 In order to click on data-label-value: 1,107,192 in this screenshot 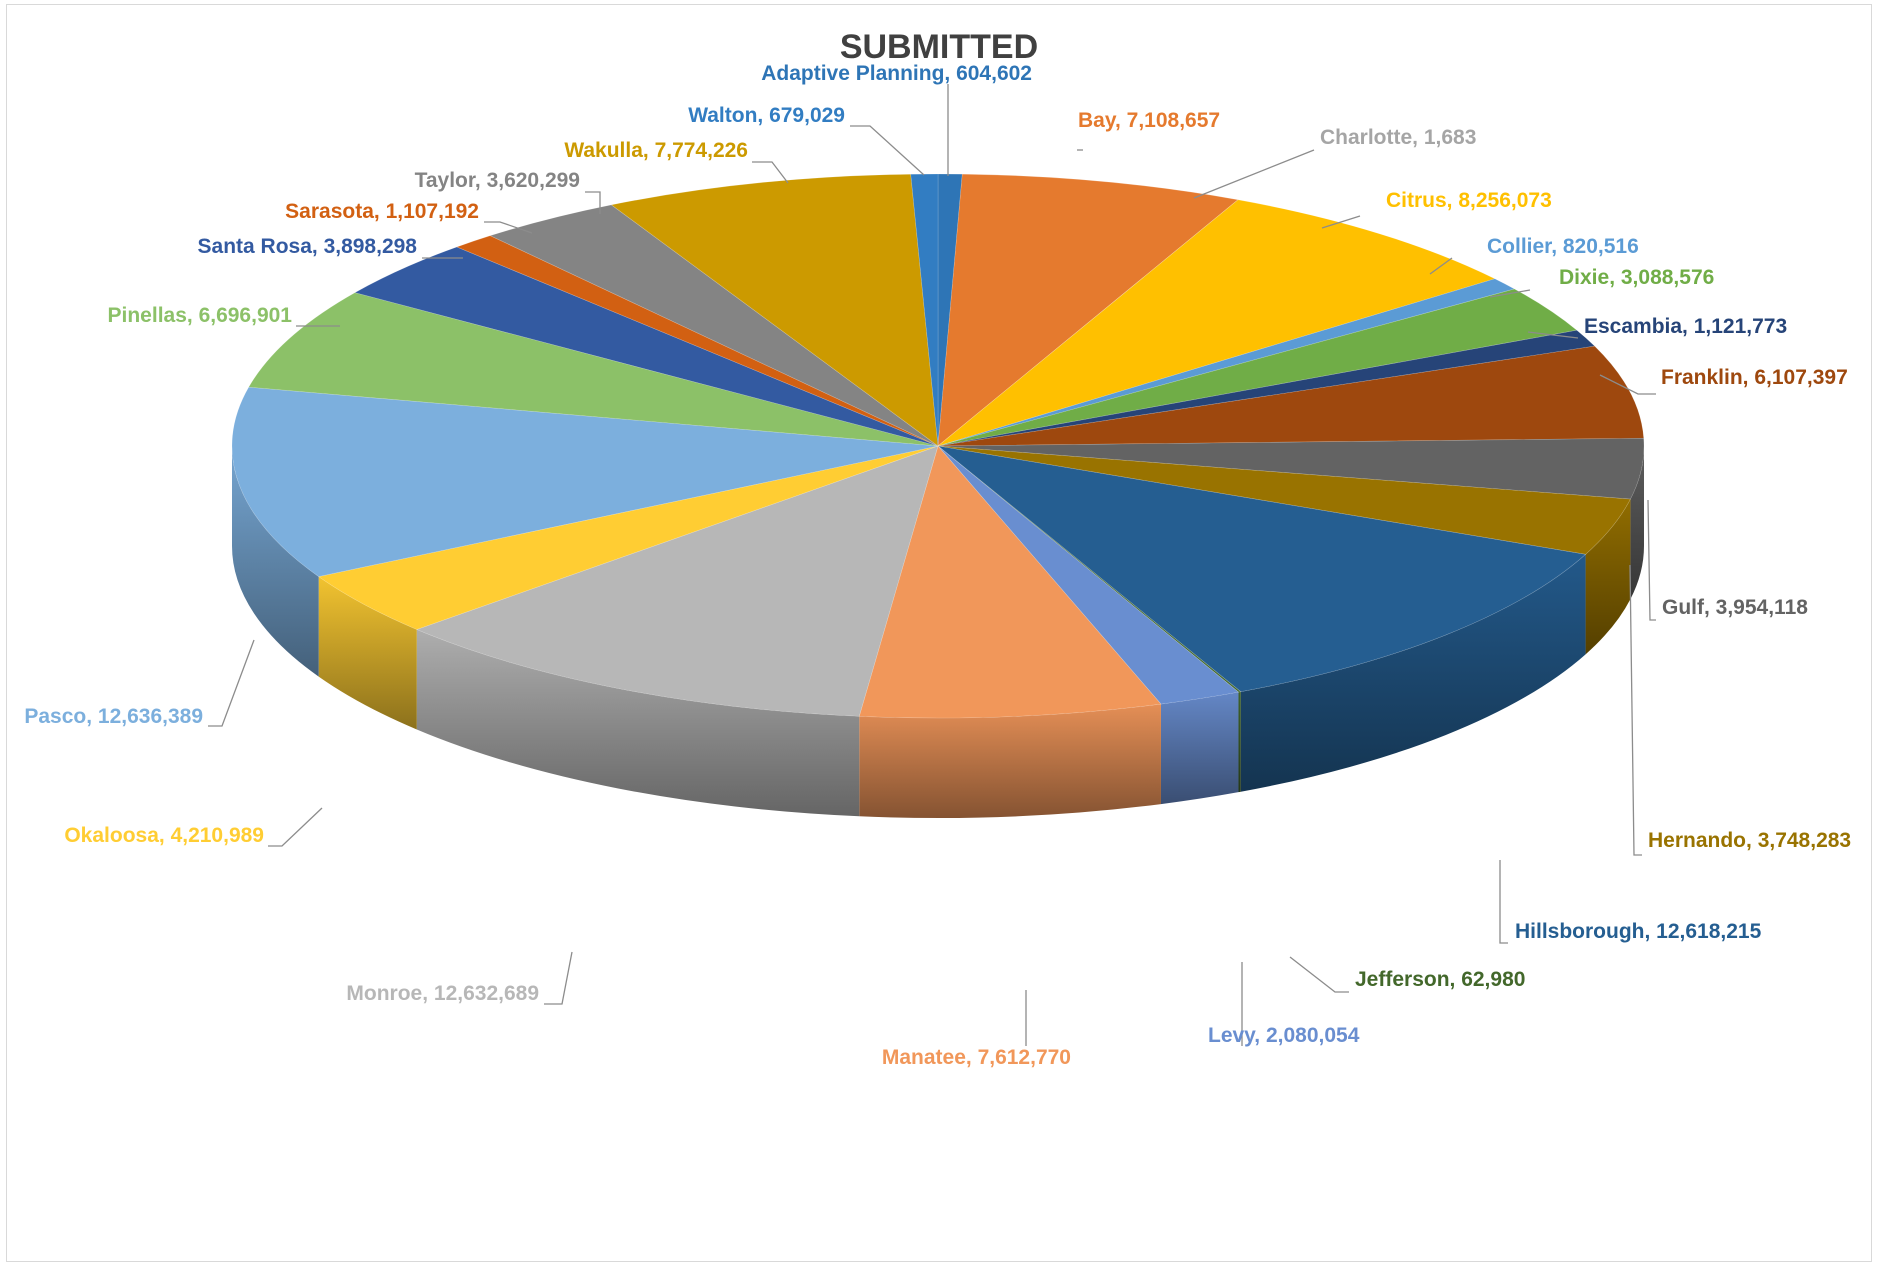, I will do `click(432, 211)`.